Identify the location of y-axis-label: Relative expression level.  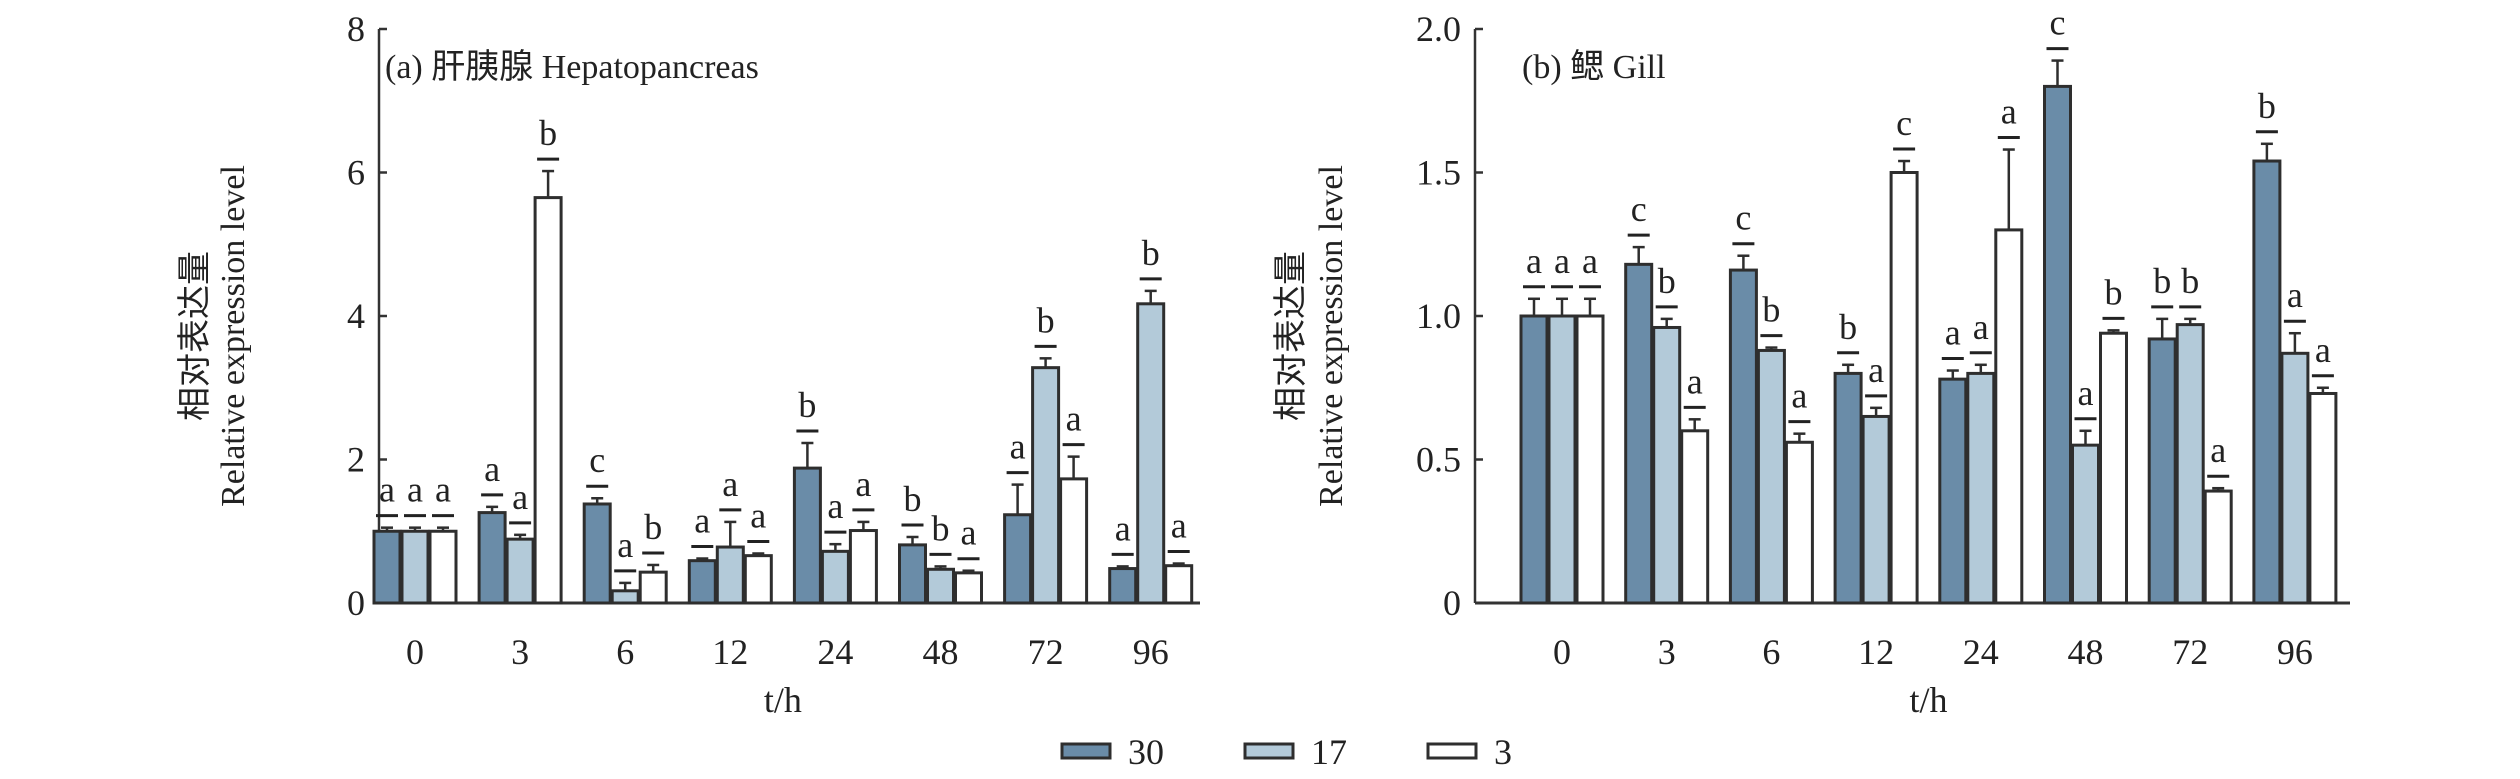
(233, 336).